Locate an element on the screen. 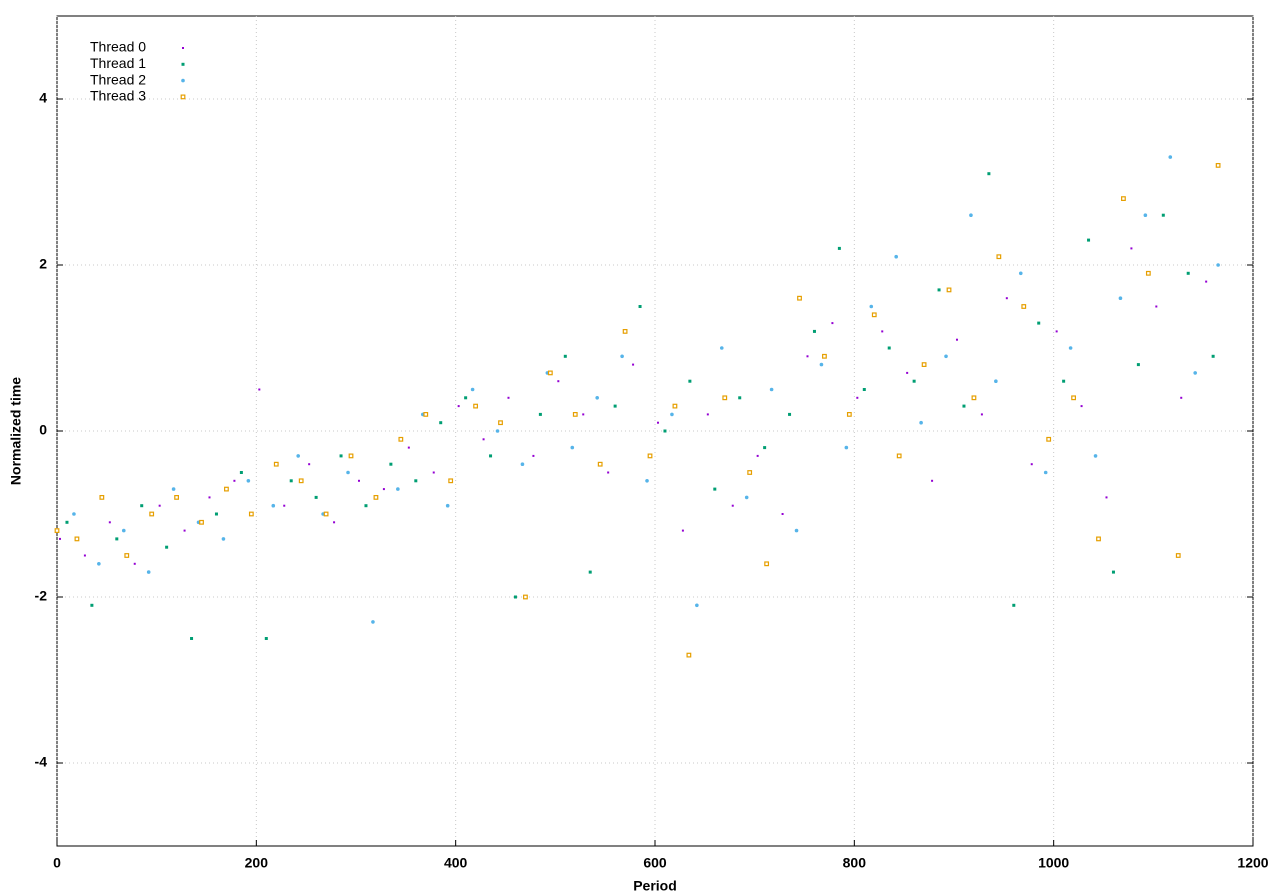 This screenshot has width=1280, height=896. x-tick-label: 1000 is located at coordinates (1053, 863).